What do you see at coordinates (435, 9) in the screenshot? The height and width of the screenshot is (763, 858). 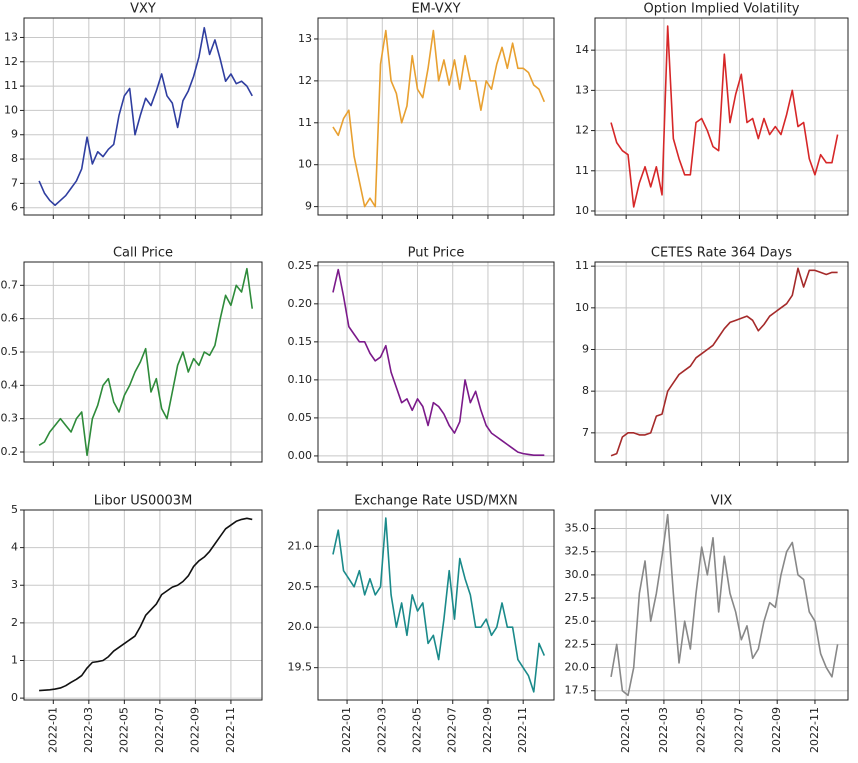 I see `chart-title: EM-VXY` at bounding box center [435, 9].